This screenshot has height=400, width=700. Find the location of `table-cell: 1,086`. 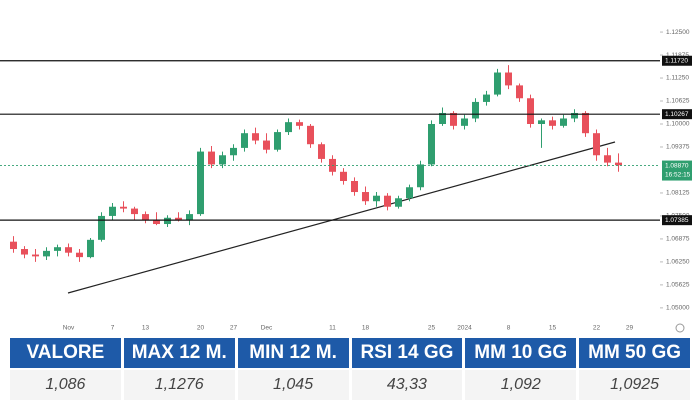

table-cell: 1,086 is located at coordinates (65, 385).